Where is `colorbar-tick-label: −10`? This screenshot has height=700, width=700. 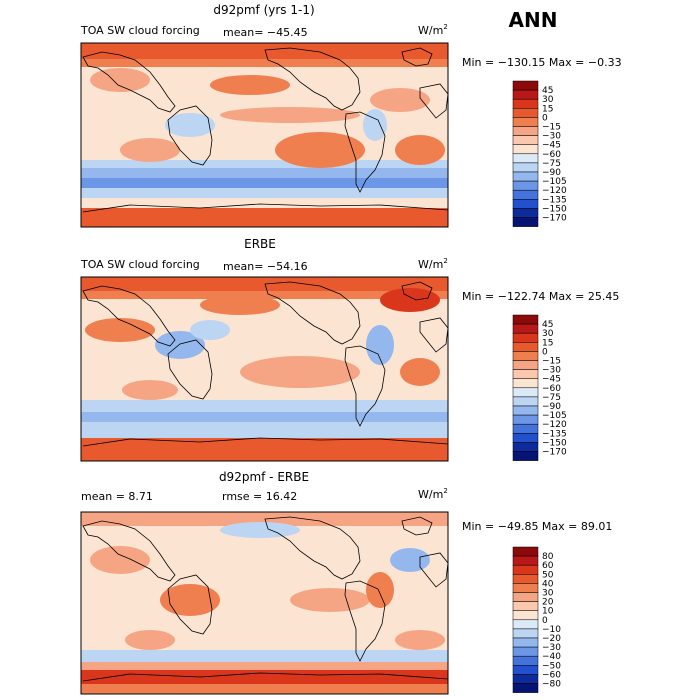
colorbar-tick-label: −10 is located at coordinates (551, 630).